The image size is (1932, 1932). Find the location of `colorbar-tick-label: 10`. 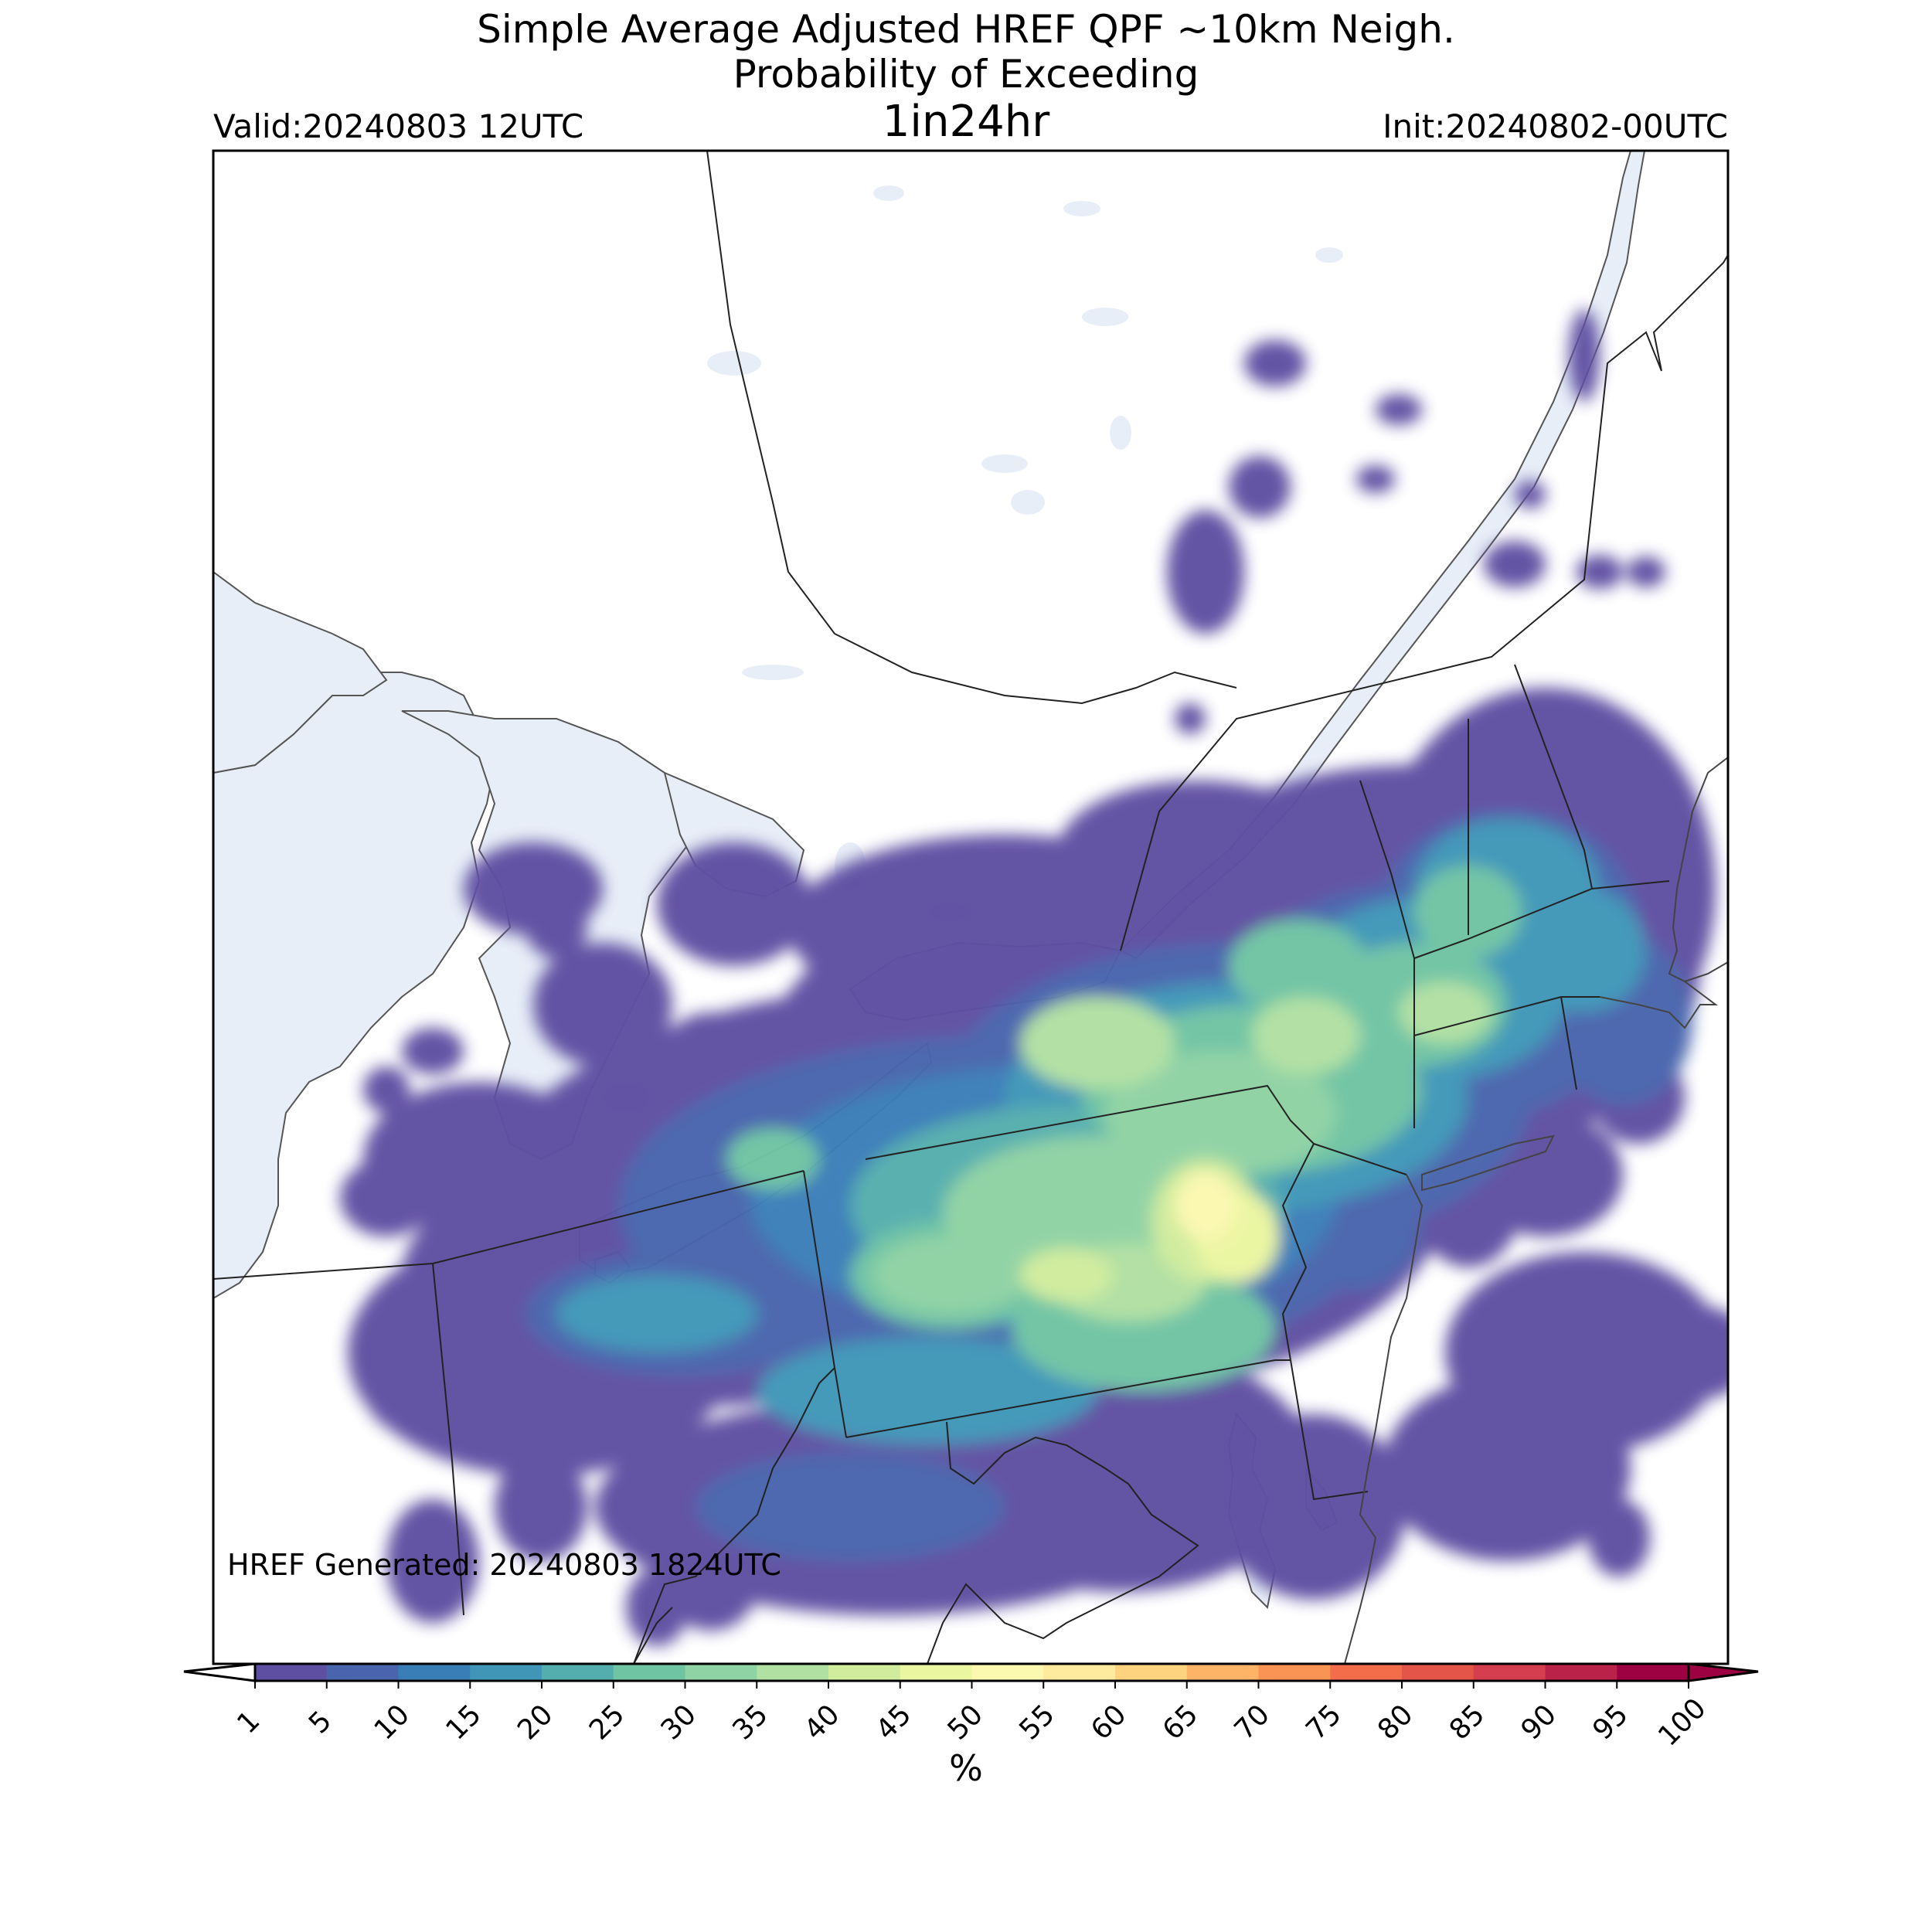

colorbar-tick-label: 10 is located at coordinates (392, 1723).